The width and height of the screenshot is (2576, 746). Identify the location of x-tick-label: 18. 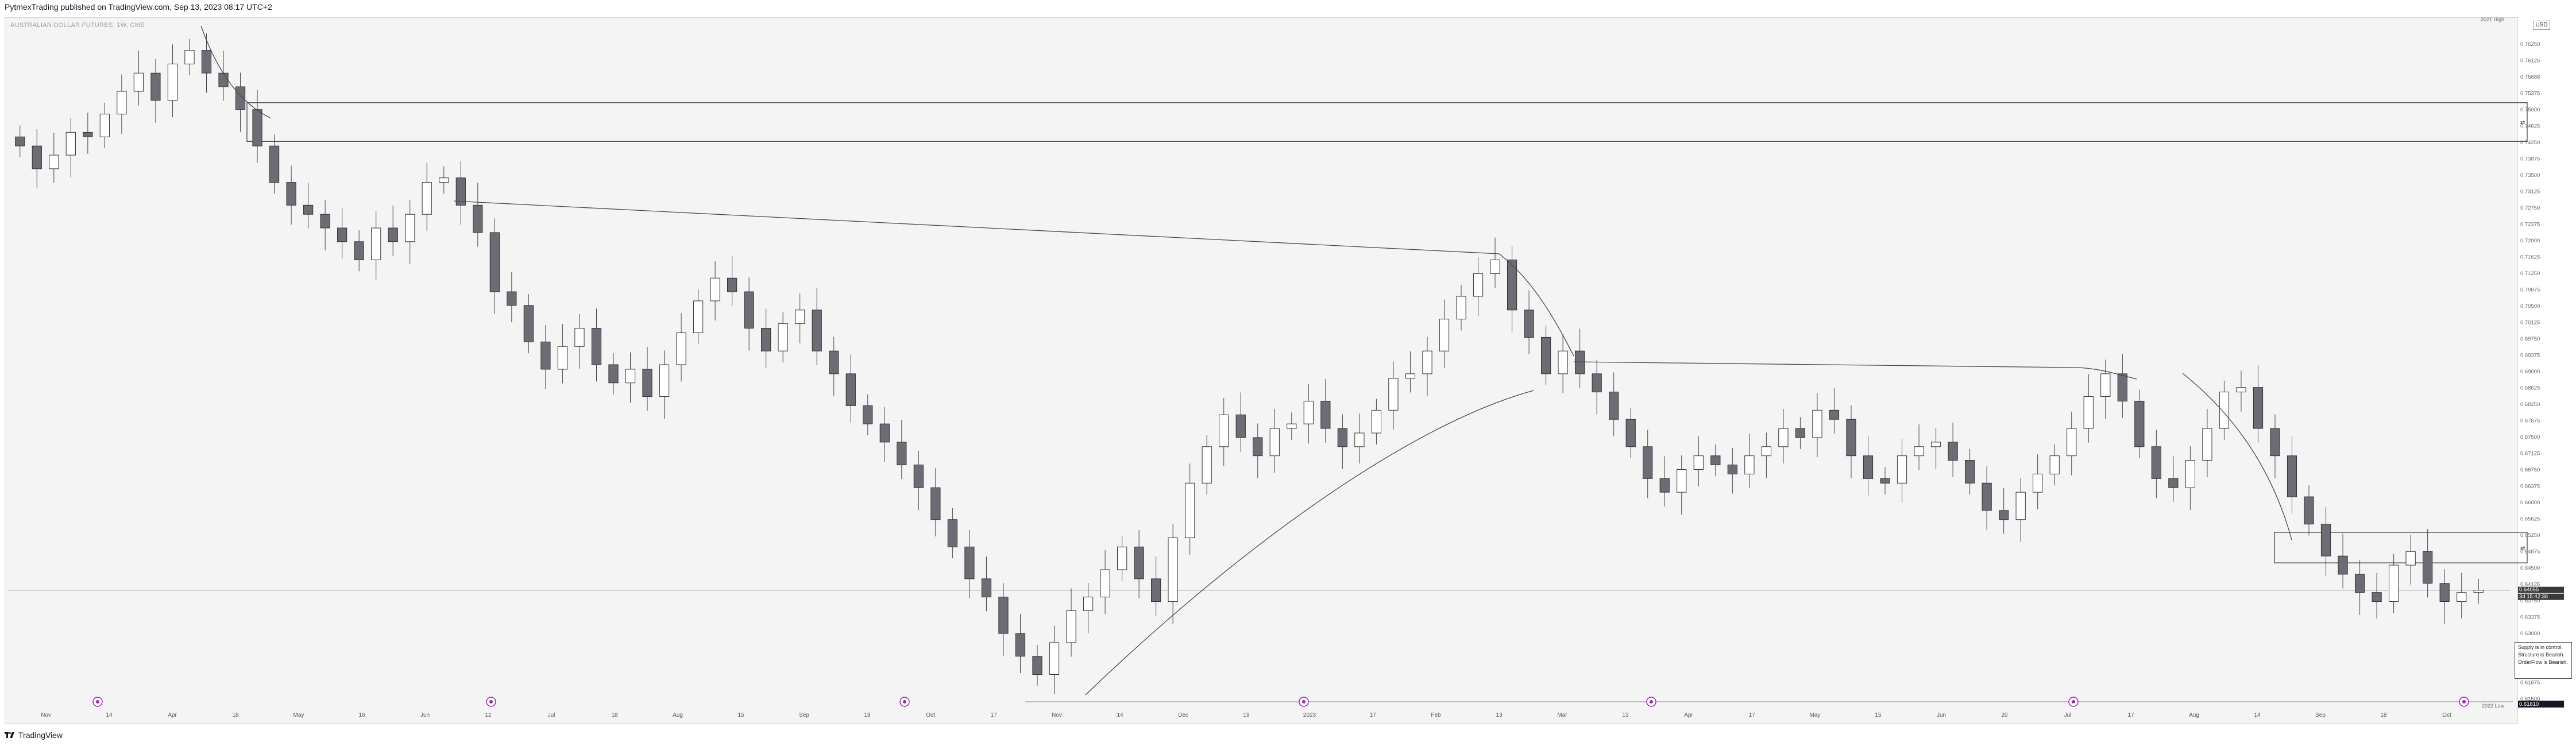
(2383, 715).